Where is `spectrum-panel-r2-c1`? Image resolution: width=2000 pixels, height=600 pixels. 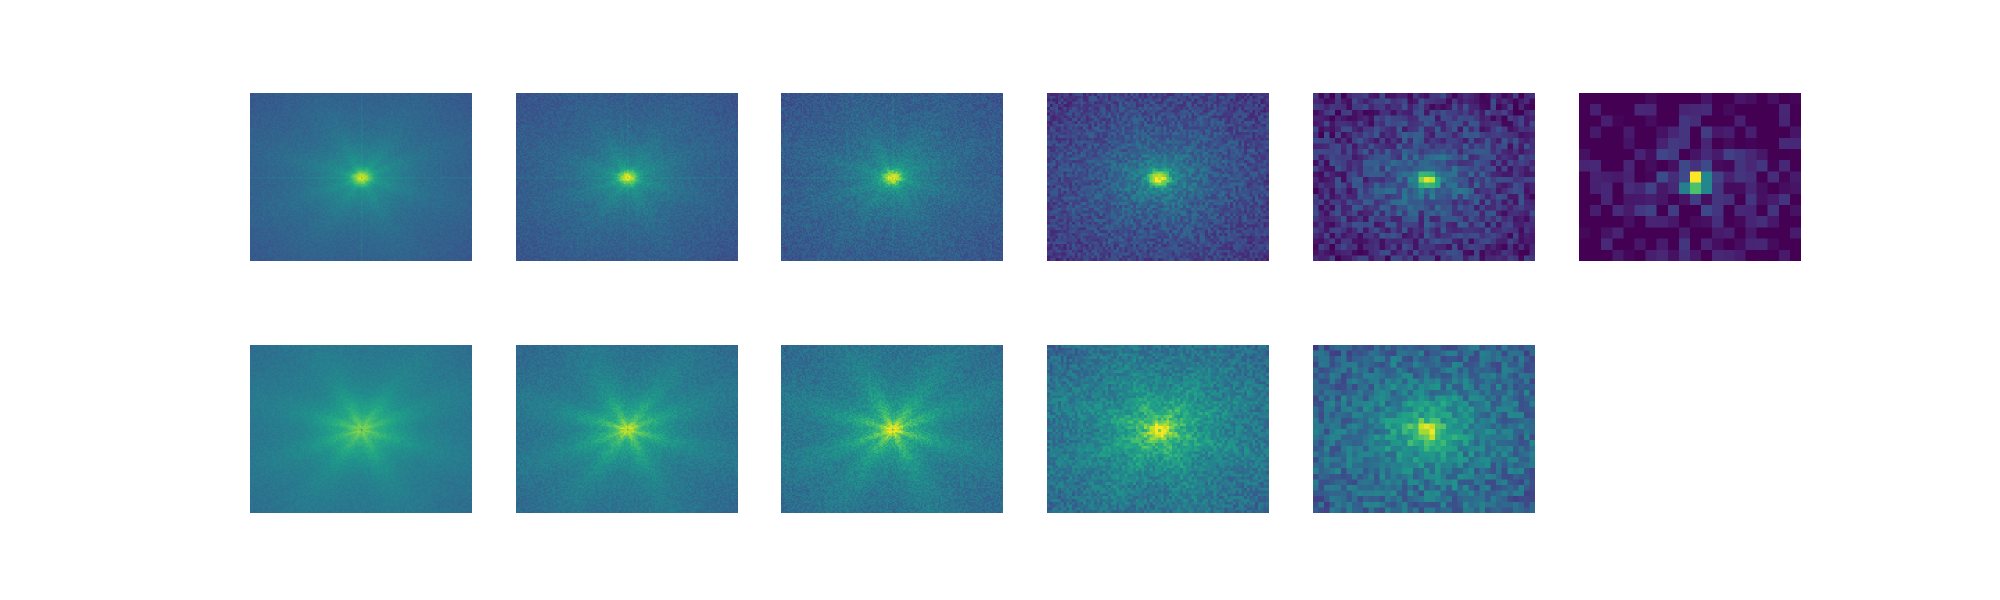 spectrum-panel-r2-c1 is located at coordinates (361, 429).